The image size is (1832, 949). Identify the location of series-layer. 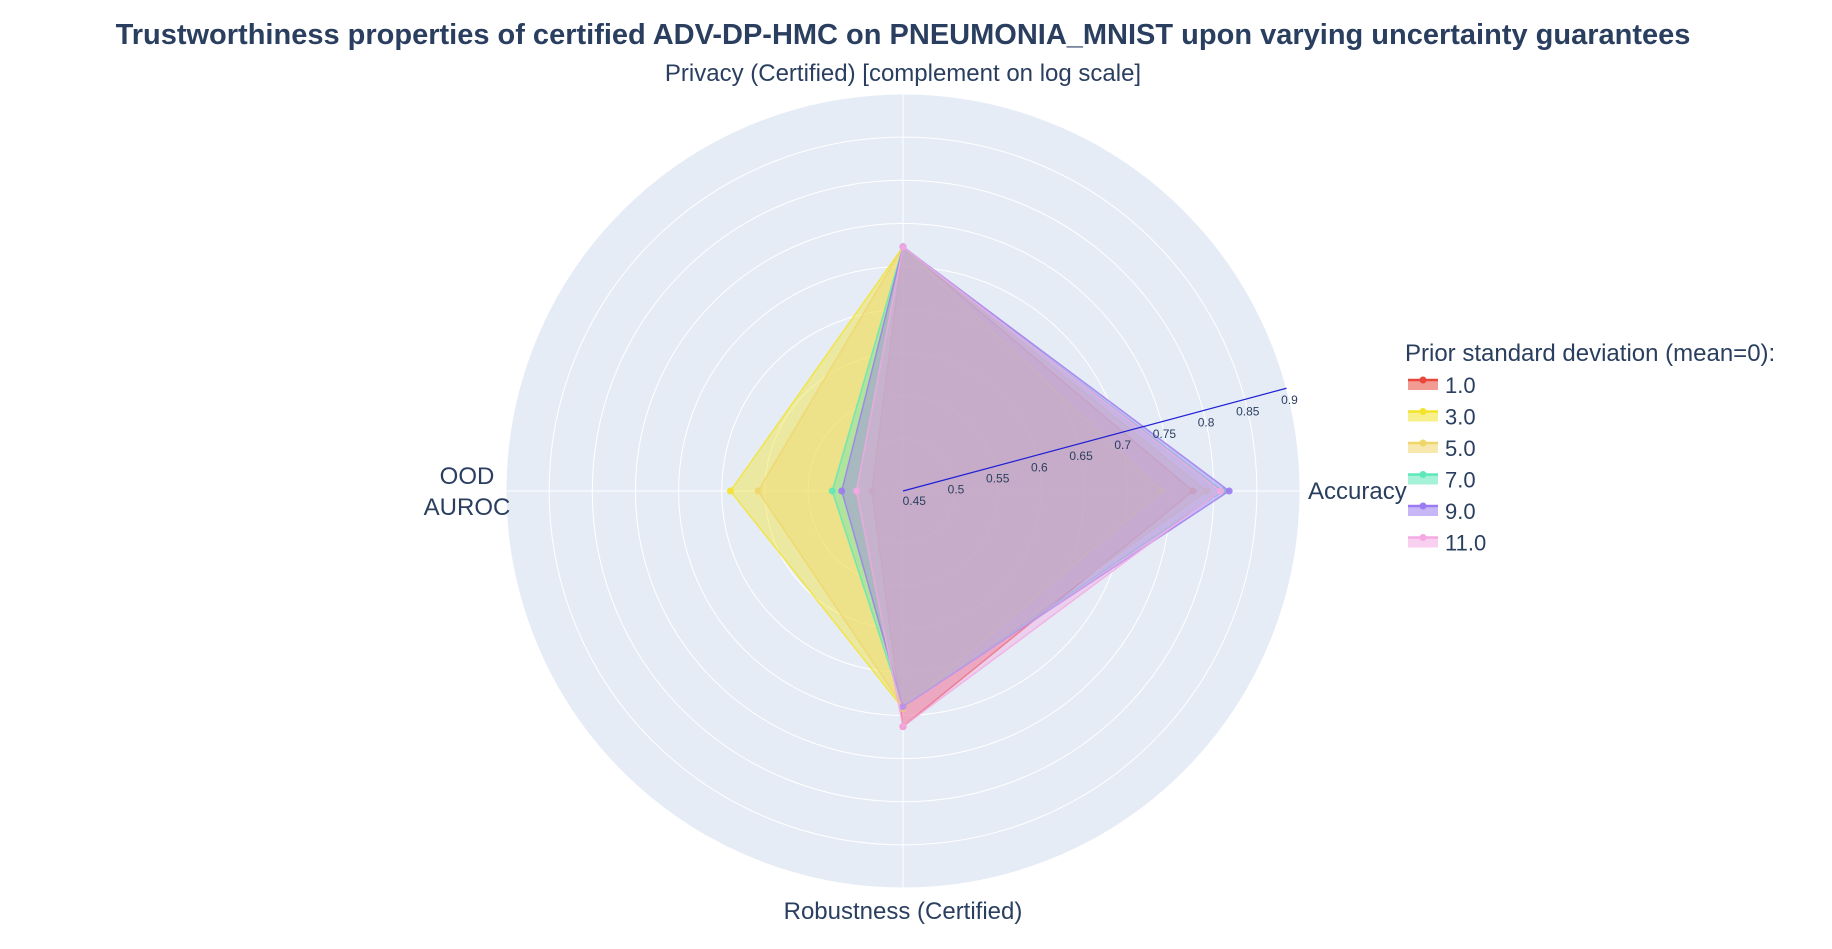
(979, 487).